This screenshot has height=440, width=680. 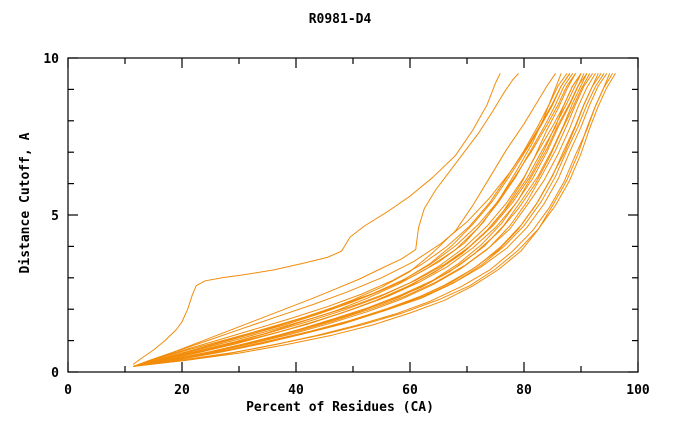 What do you see at coordinates (51, 59) in the screenshot?
I see `y-tick-label: 10` at bounding box center [51, 59].